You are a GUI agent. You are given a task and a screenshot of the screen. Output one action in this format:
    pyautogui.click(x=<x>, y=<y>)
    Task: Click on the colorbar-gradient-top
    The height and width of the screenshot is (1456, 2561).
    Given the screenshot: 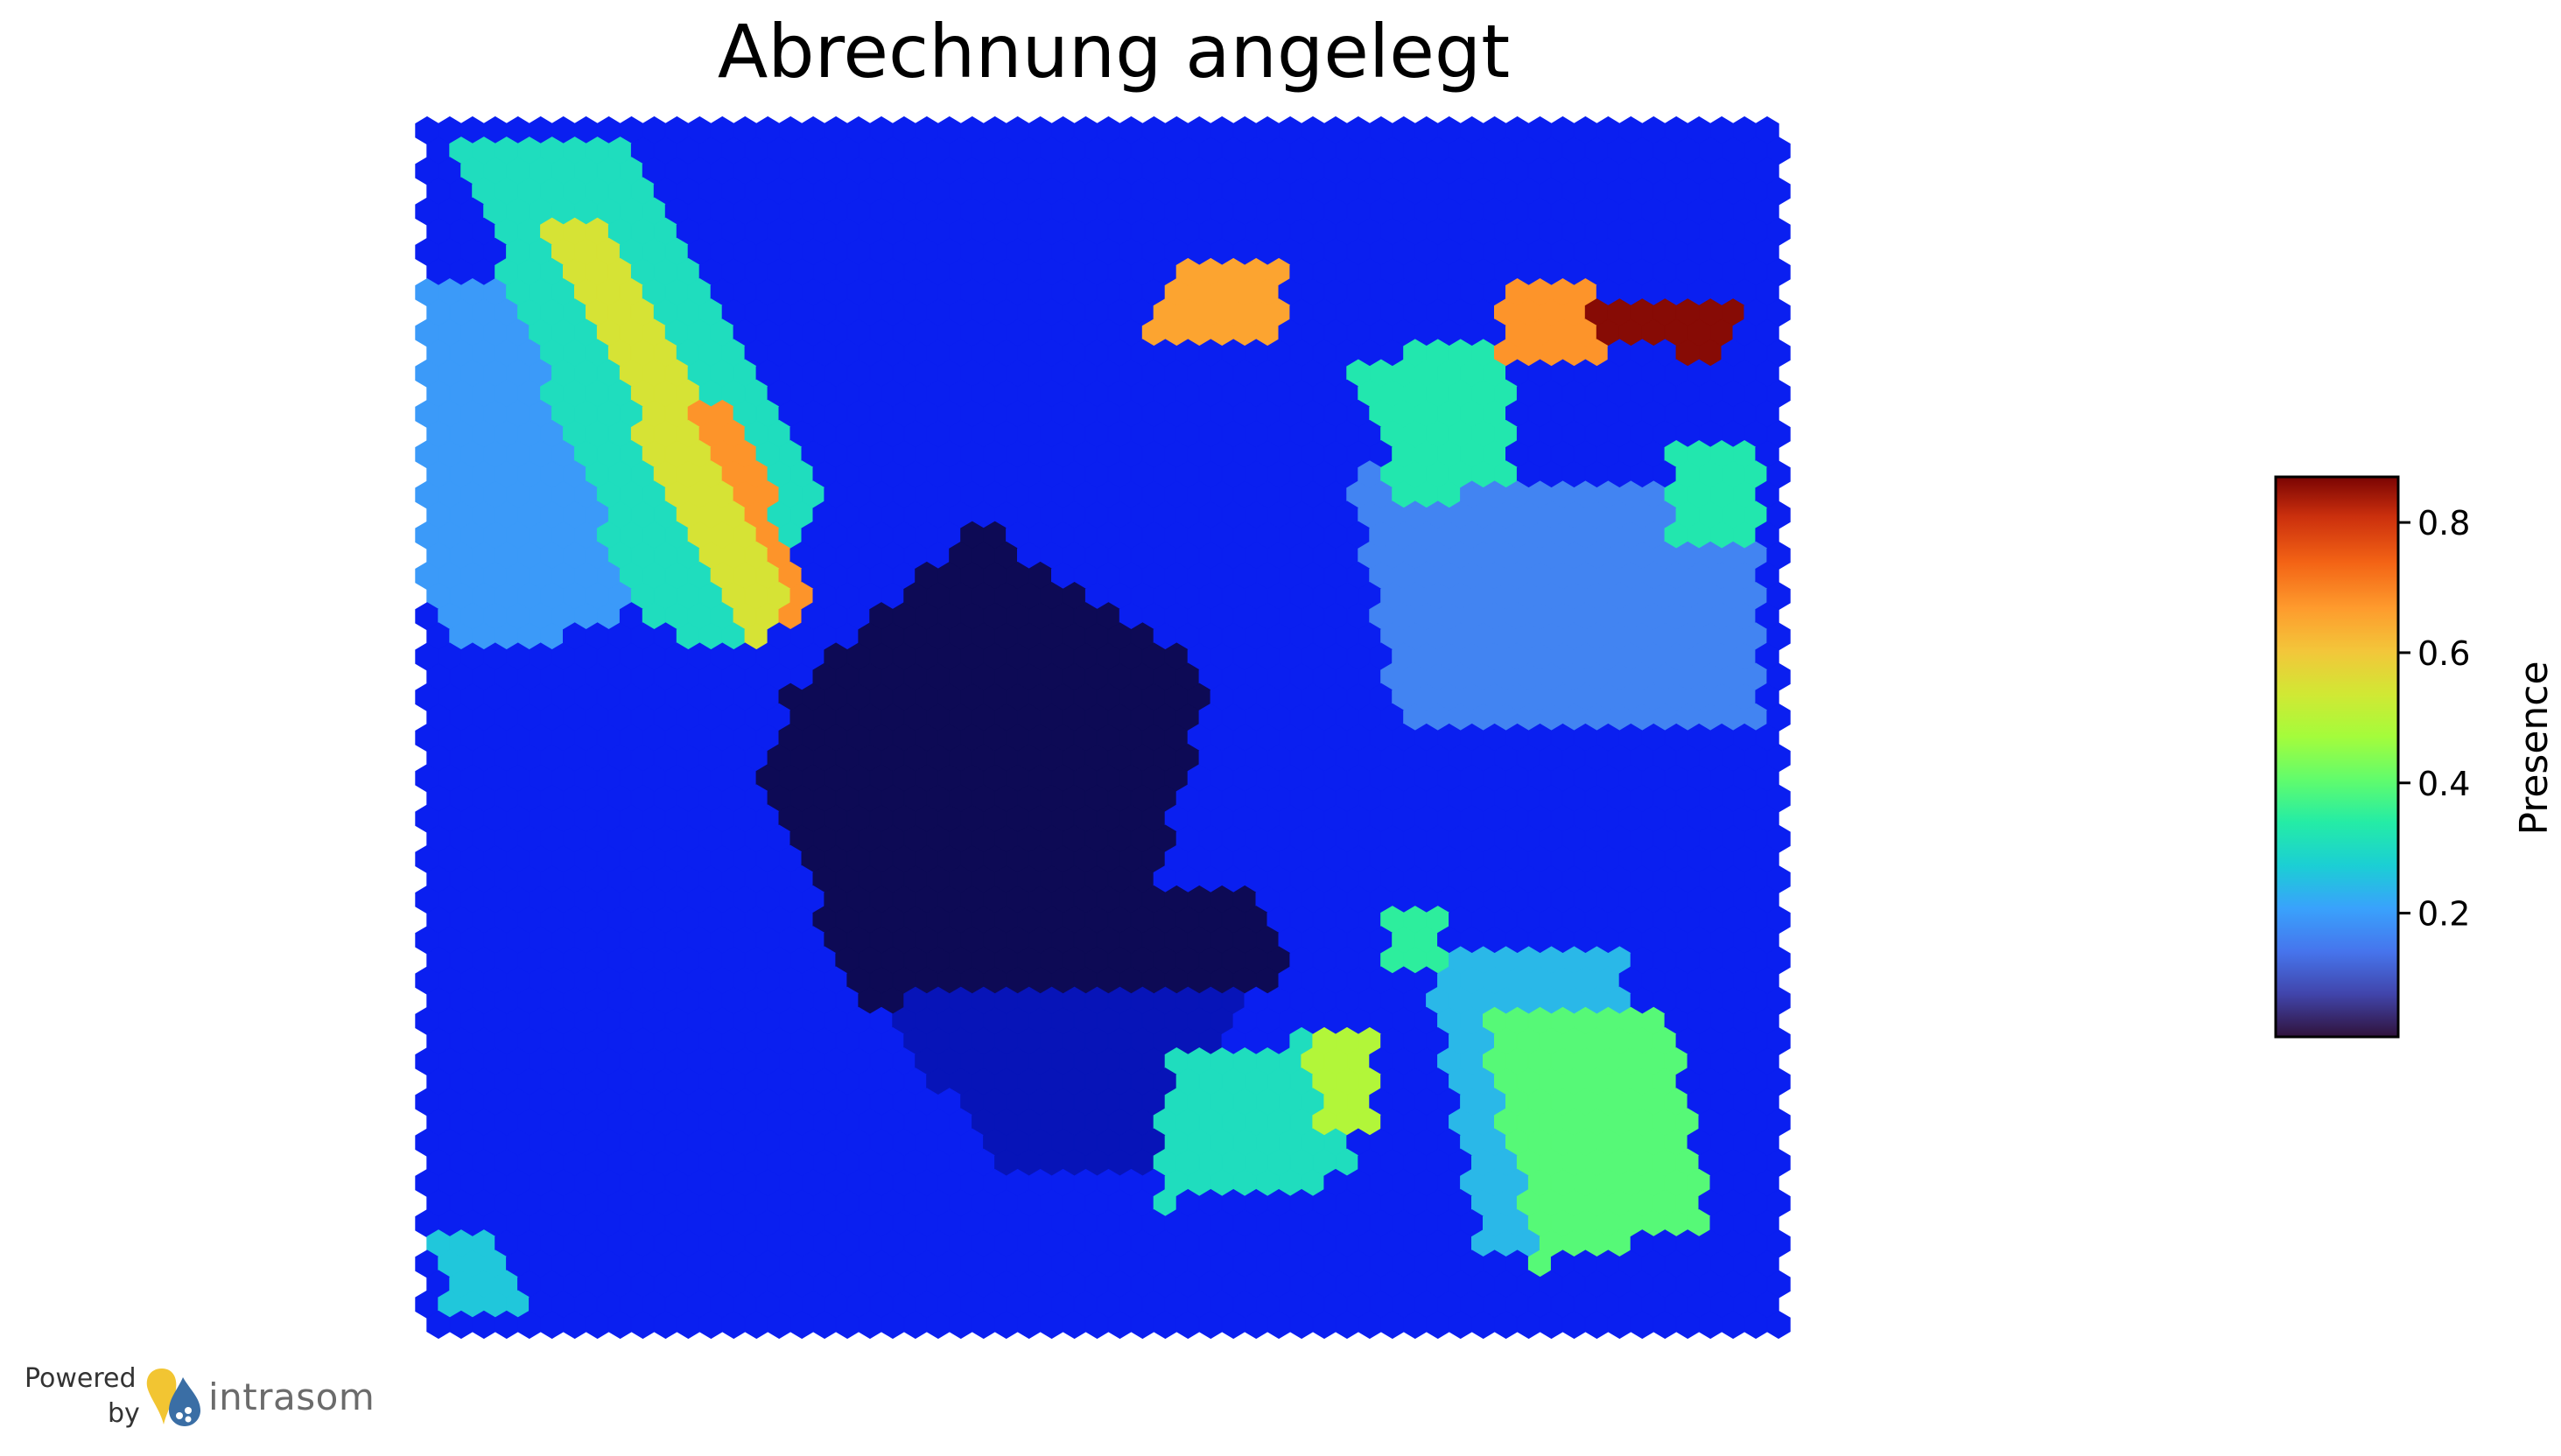 What is the action you would take?
    pyautogui.click(x=2337, y=542)
    